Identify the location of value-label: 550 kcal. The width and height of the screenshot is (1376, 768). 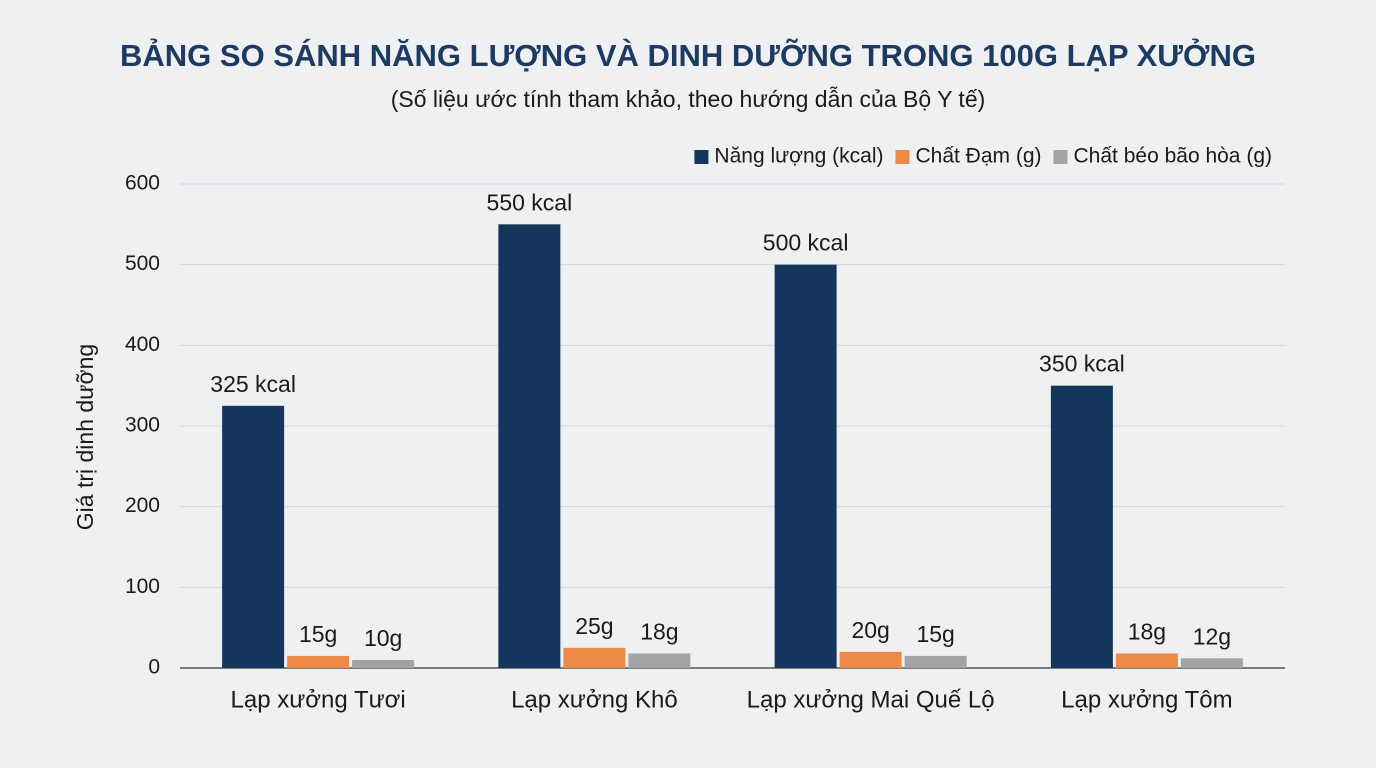
(530, 202).